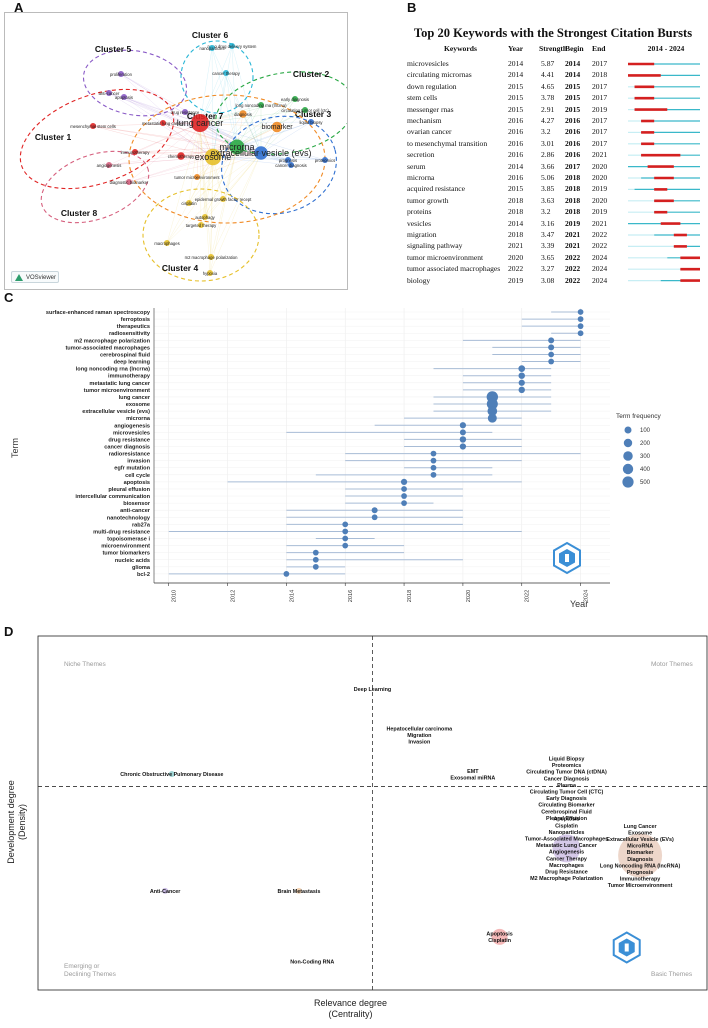 This screenshot has width=708, height=1028. What do you see at coordinates (171, 775) in the screenshot?
I see `theme-label: Chronic Obstructive Pulmonary Disease` at bounding box center [171, 775].